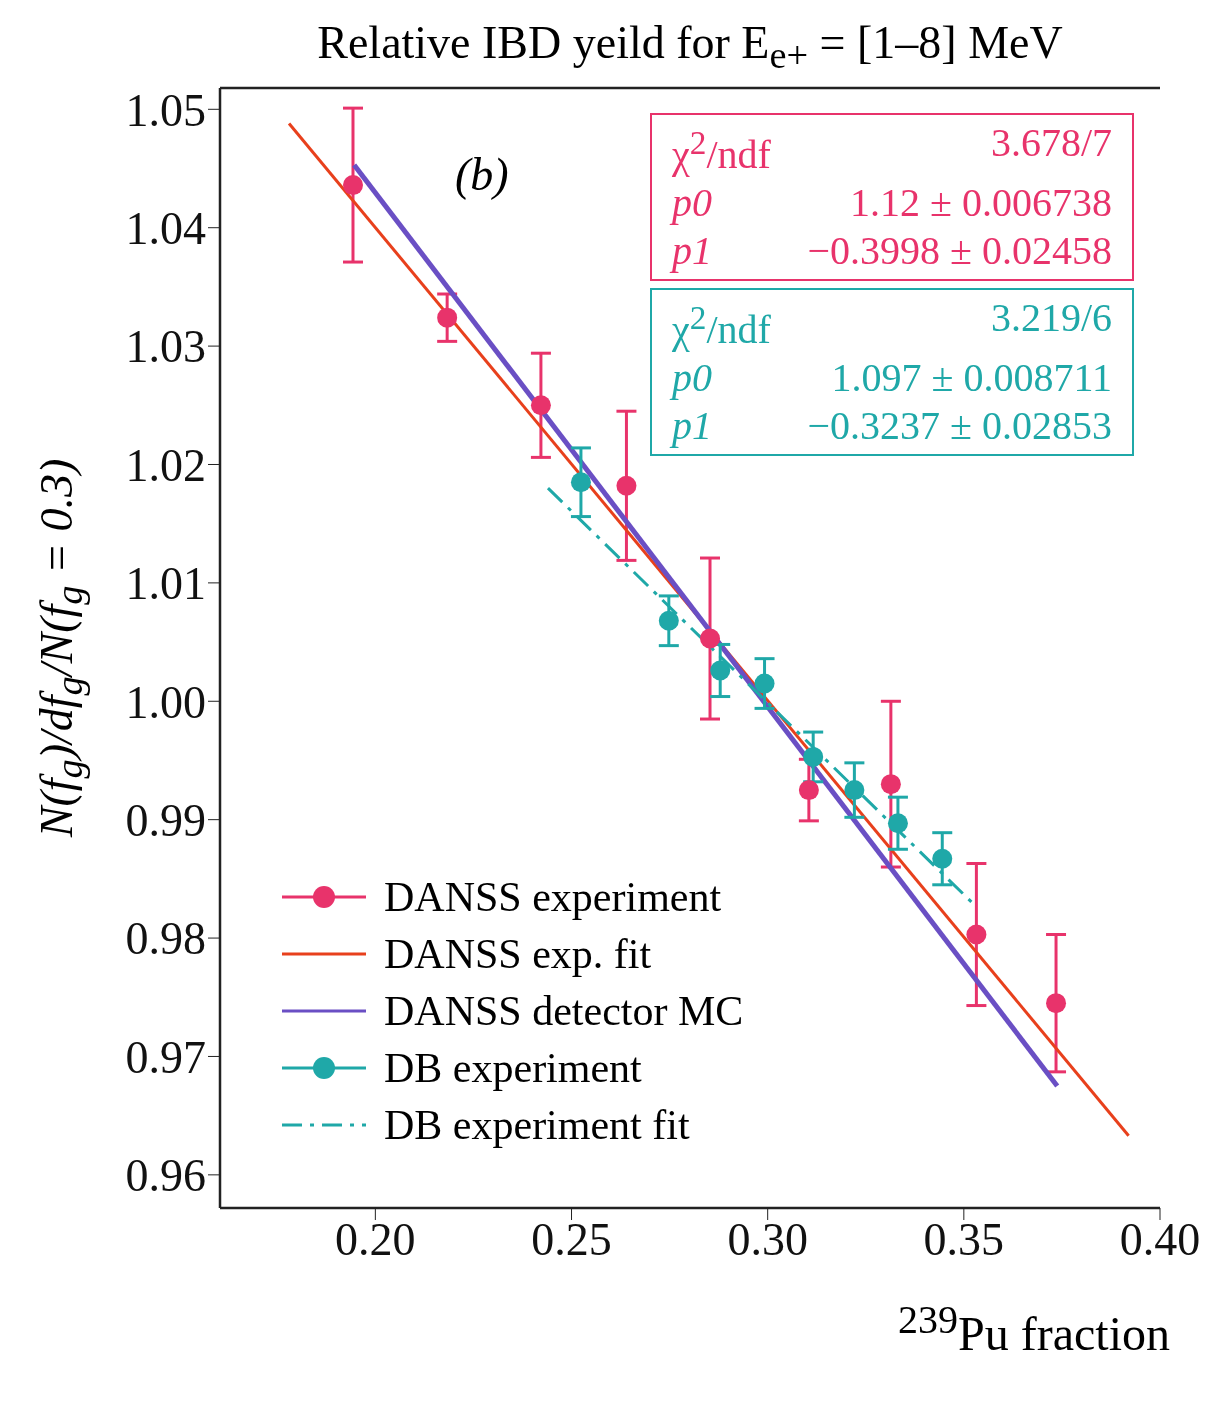 Image resolution: width=1220 pixels, height=1407 pixels. What do you see at coordinates (165, 110) in the screenshot?
I see `y-tick-label: 1.05` at bounding box center [165, 110].